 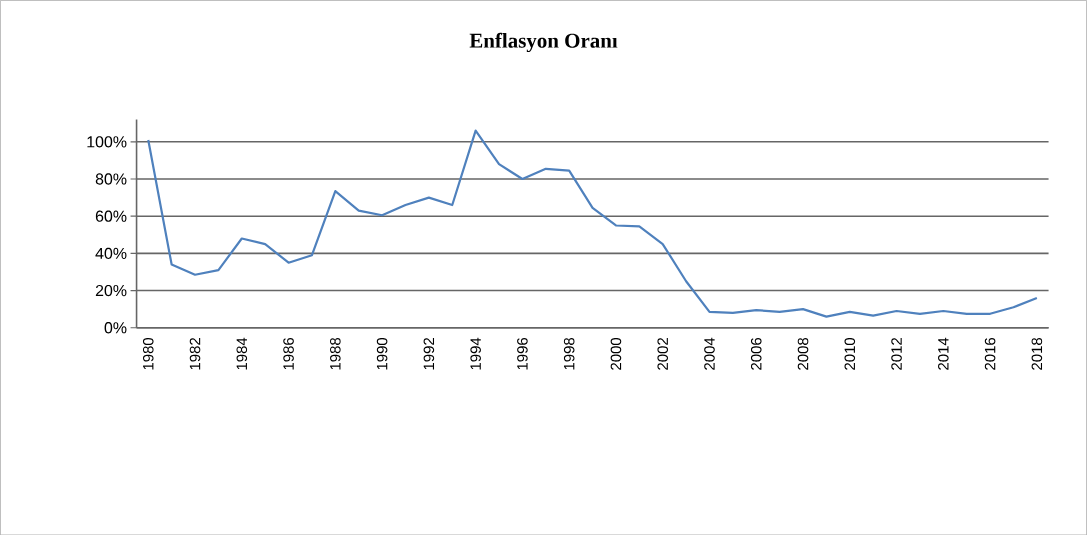 I want to click on x-tick-label: 1986, so click(x=288, y=353).